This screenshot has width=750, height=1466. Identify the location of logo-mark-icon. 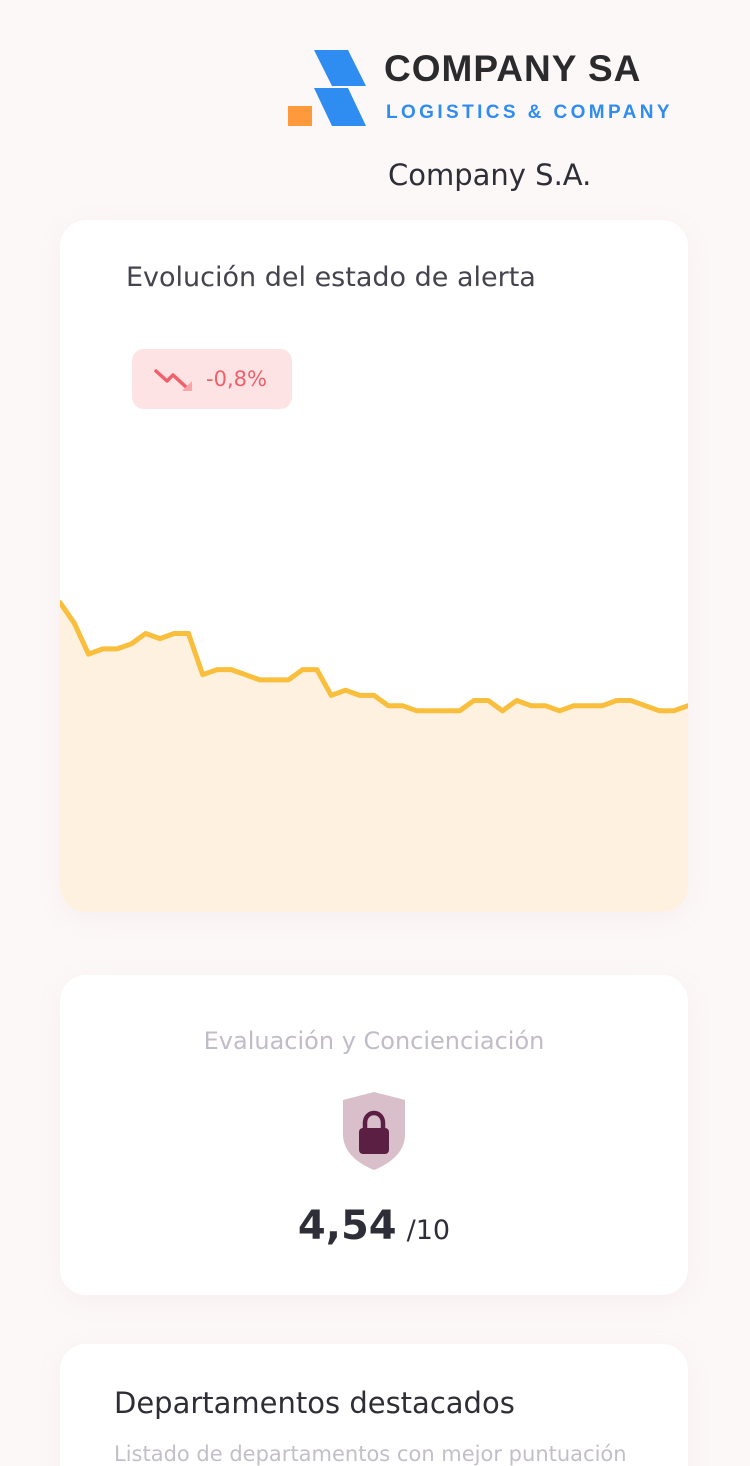
(327, 88).